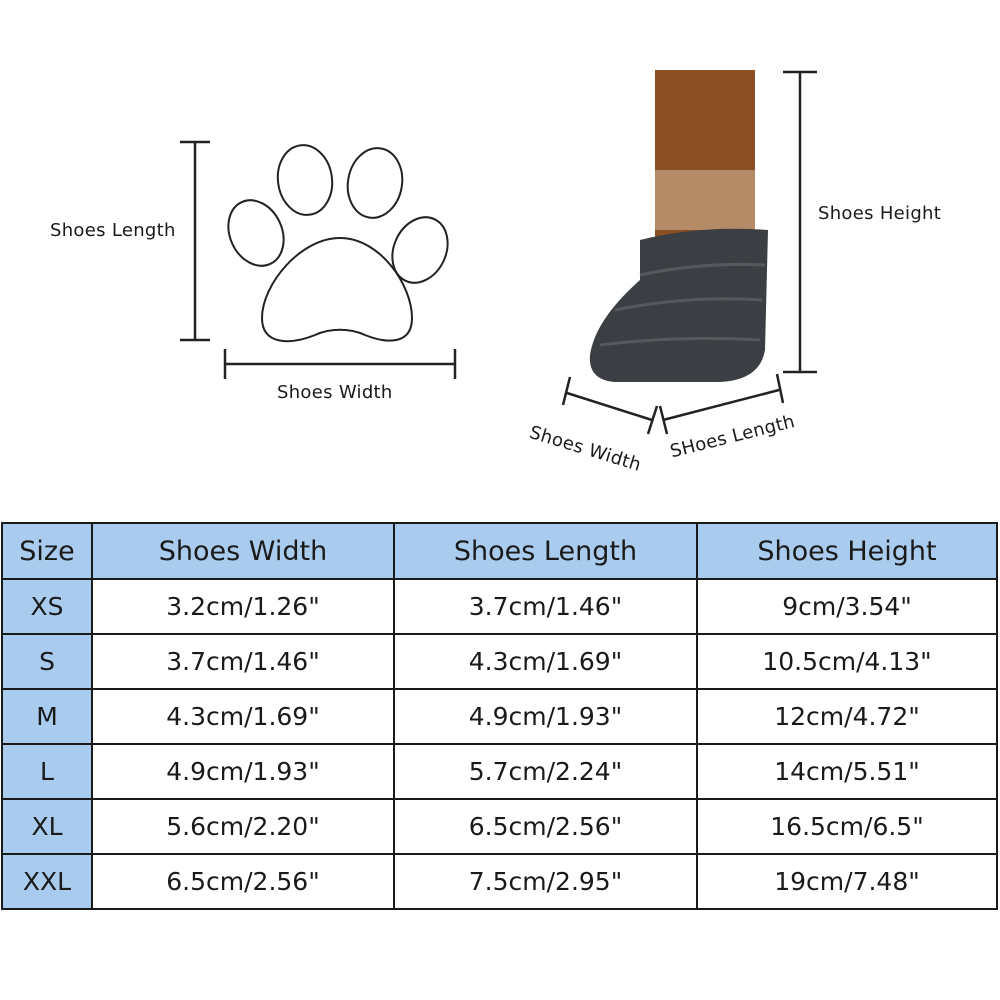 Image resolution: width=1000 pixels, height=1000 pixels. I want to click on length-cell: 4.9cm/1.93", so click(545, 716).